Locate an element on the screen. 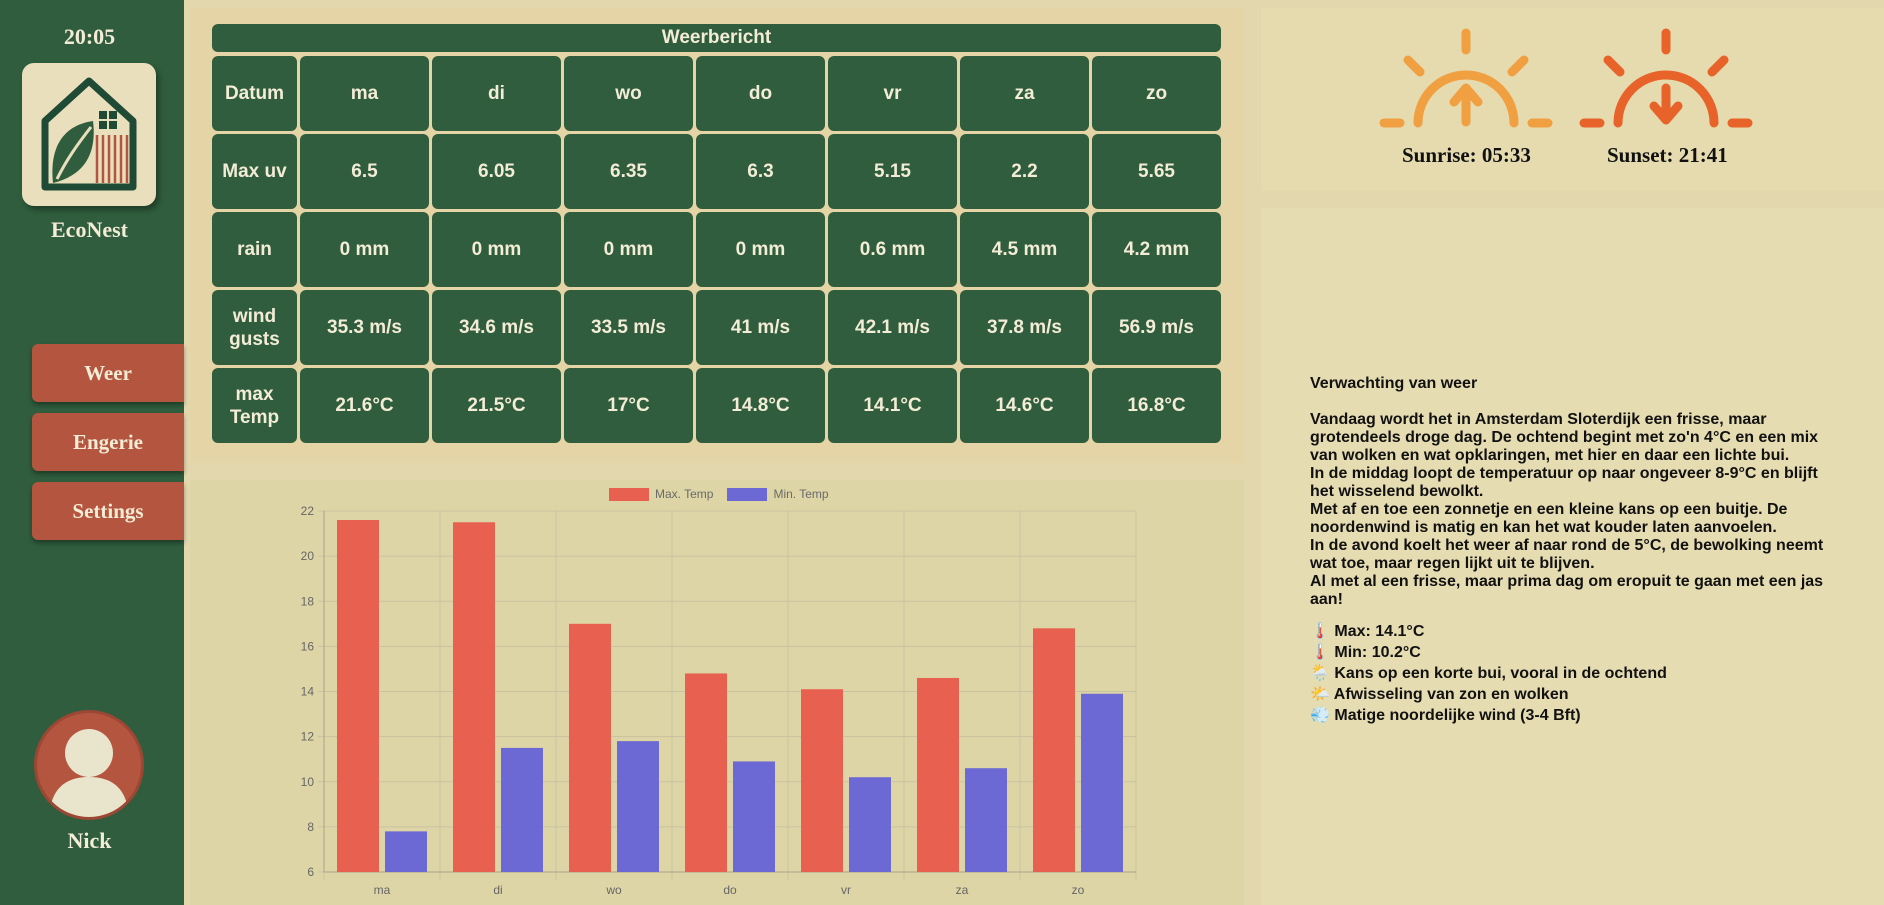  house-leaf-icon is located at coordinates (89, 134).